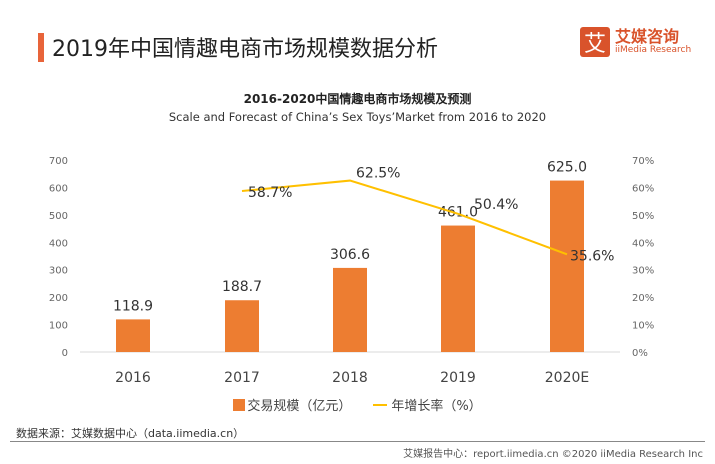 Image resolution: width=715 pixels, height=464 pixels. What do you see at coordinates (133, 378) in the screenshot?
I see `x-tick: 2016` at bounding box center [133, 378].